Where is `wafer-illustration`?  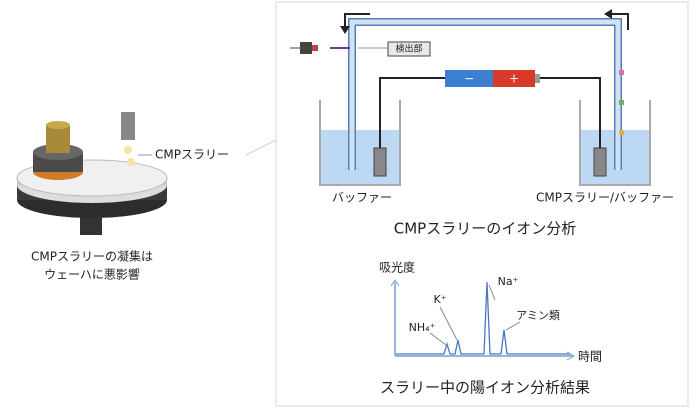 wafer-illustration is located at coordinates (92, 173).